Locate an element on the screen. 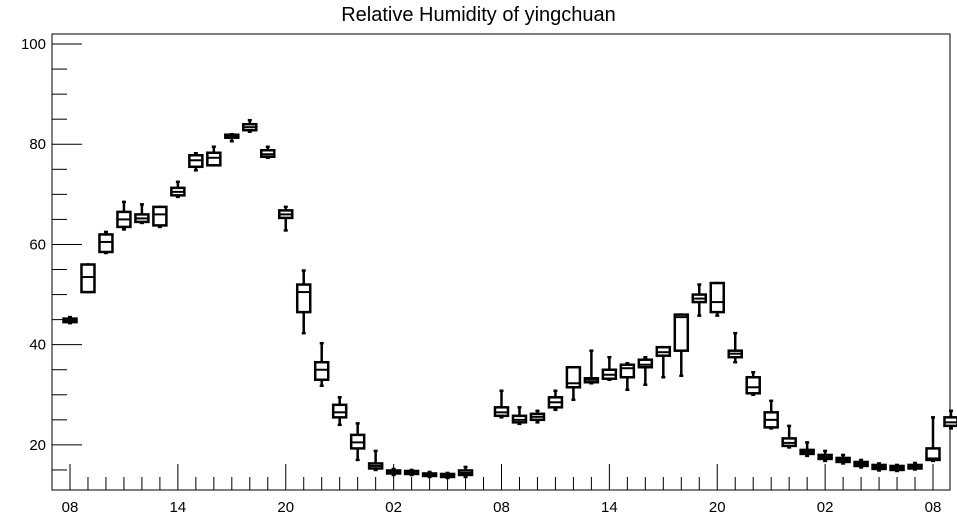 This screenshot has width=957, height=520. x-axis: 08 14 20 02 08 14 20 02 08 is located at coordinates (502, 490).